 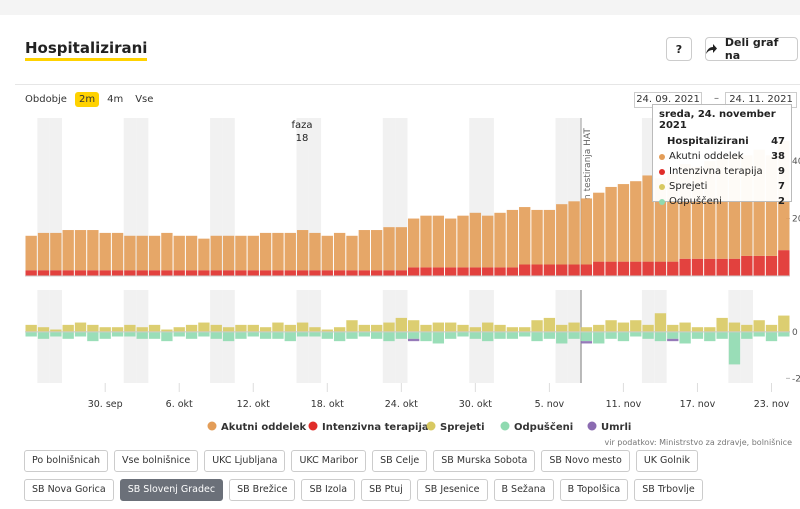 I want to click on hospital-button: SB Ptuj, so click(x=386, y=490).